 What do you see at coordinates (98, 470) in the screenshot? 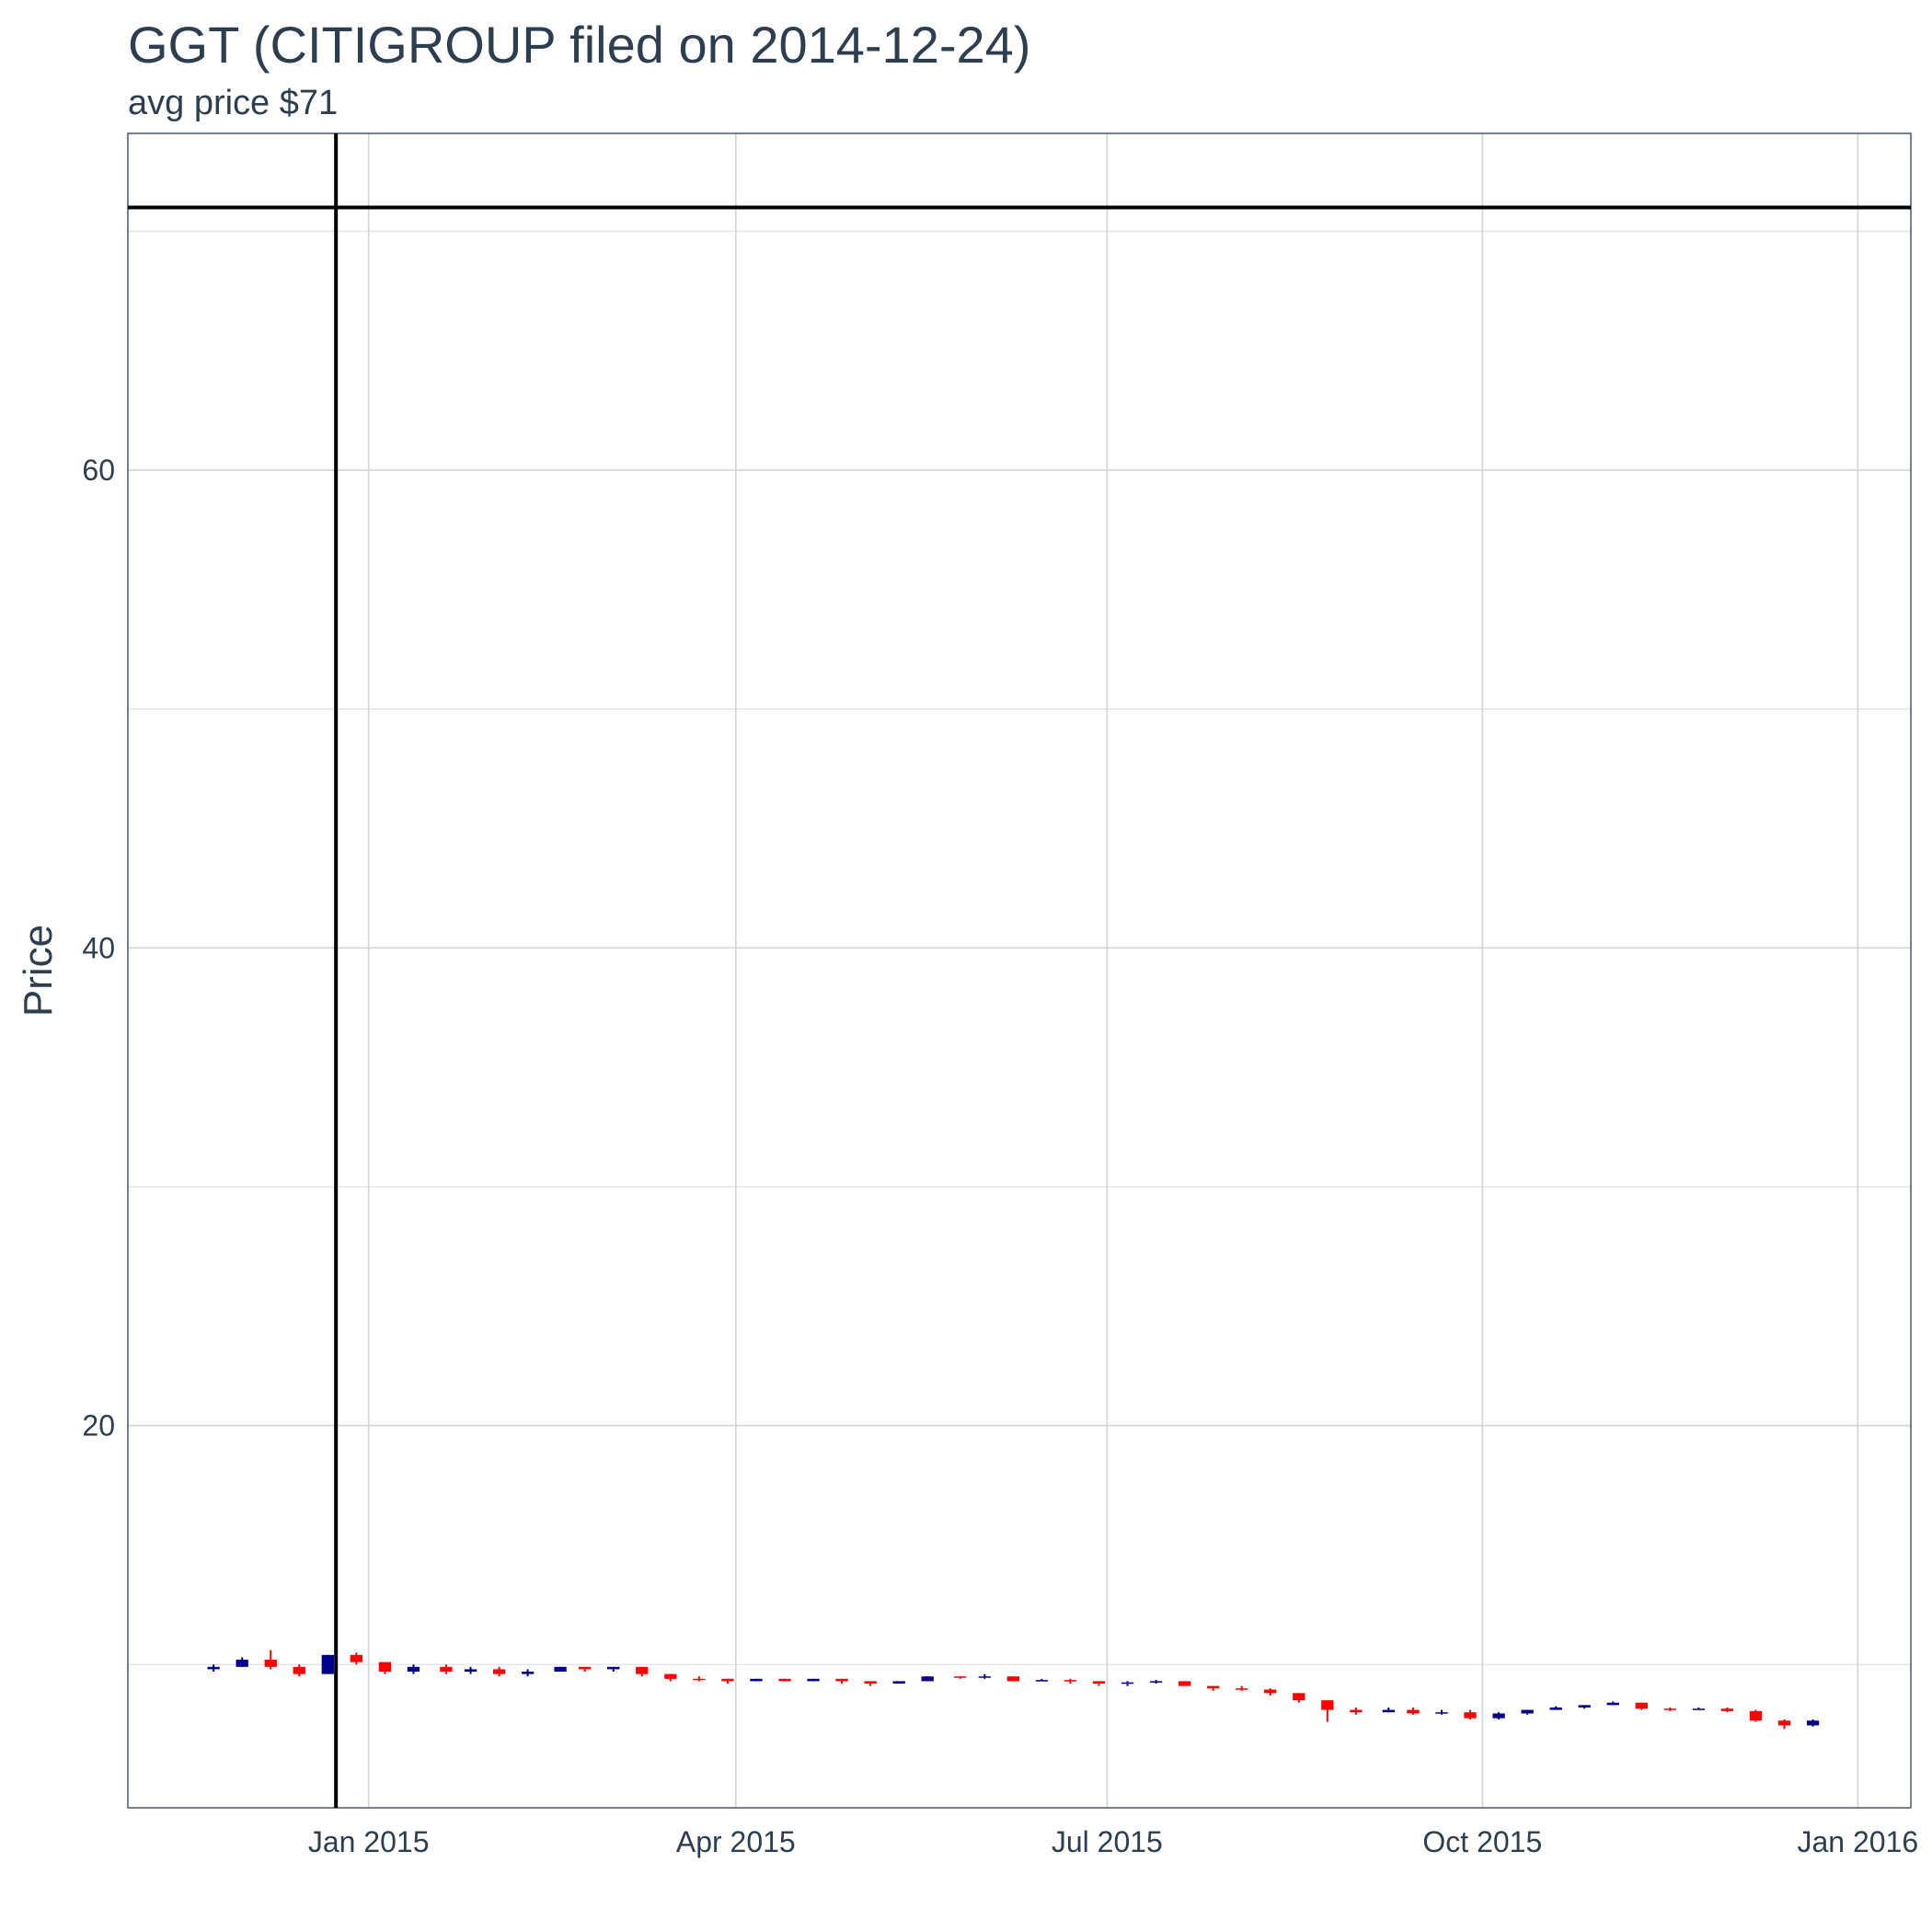
I see `y-tick-label: 60` at bounding box center [98, 470].